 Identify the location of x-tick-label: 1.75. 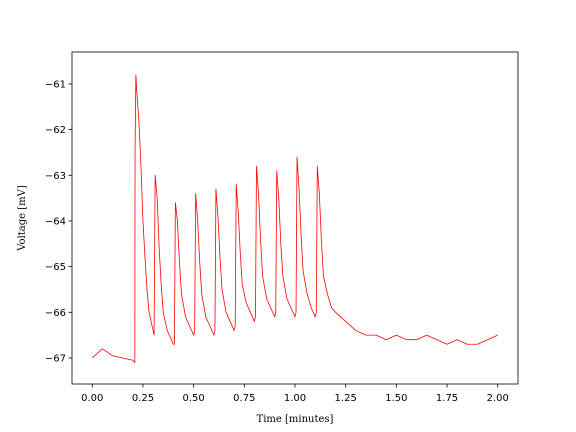
(447, 398).